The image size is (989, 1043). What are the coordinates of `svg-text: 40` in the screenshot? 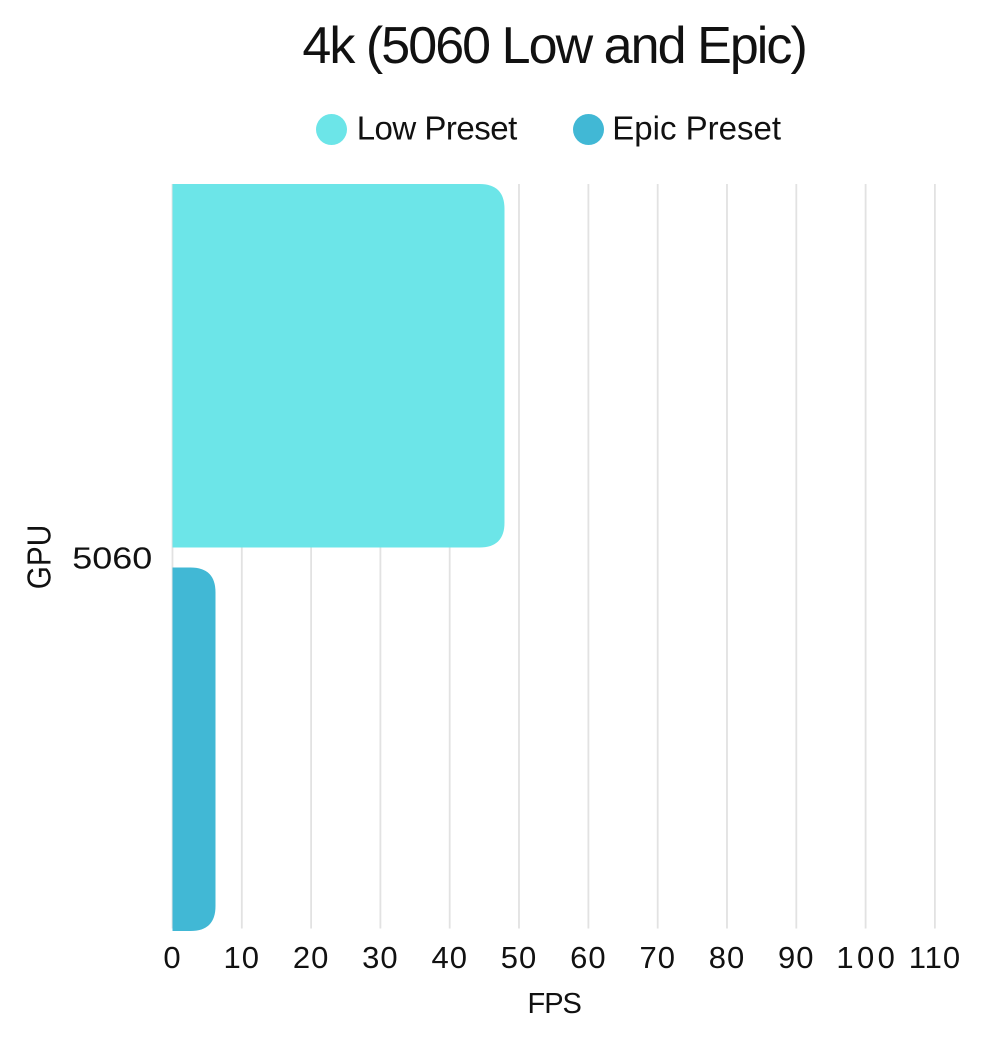 It's located at (449, 957).